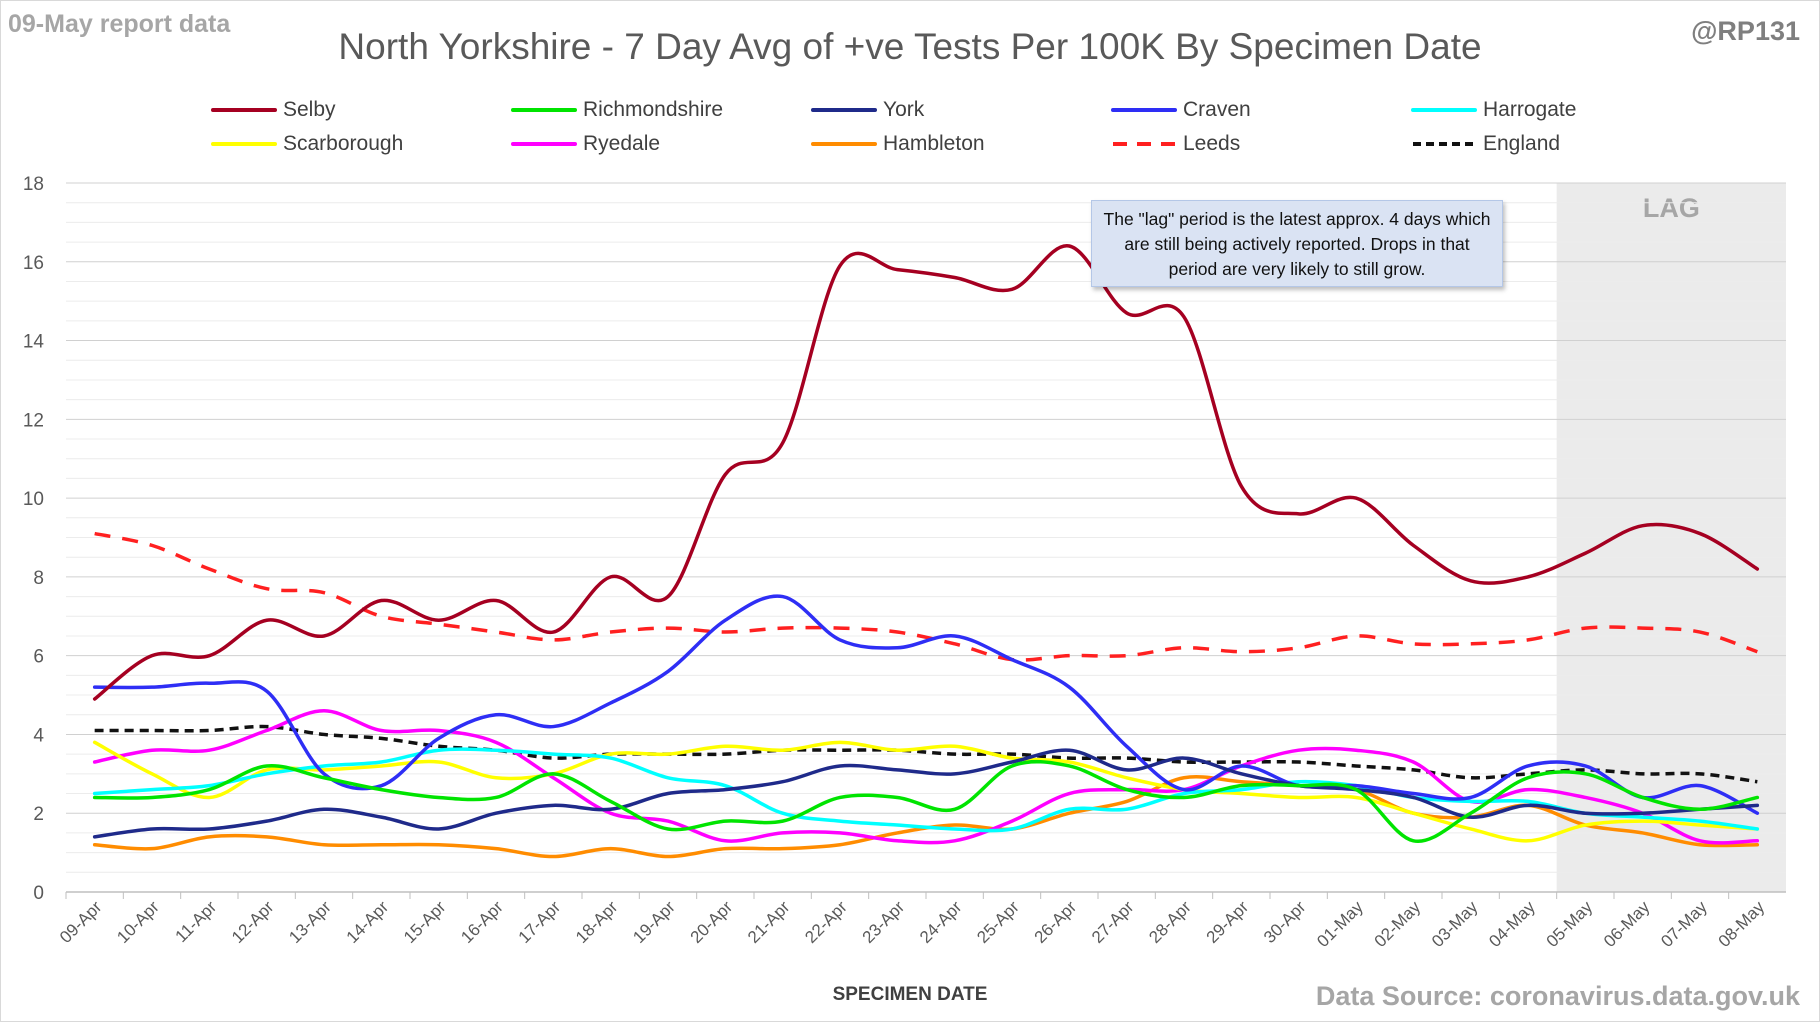  What do you see at coordinates (1285, 922) in the screenshot?
I see `x-tick-label: 30-Apr` at bounding box center [1285, 922].